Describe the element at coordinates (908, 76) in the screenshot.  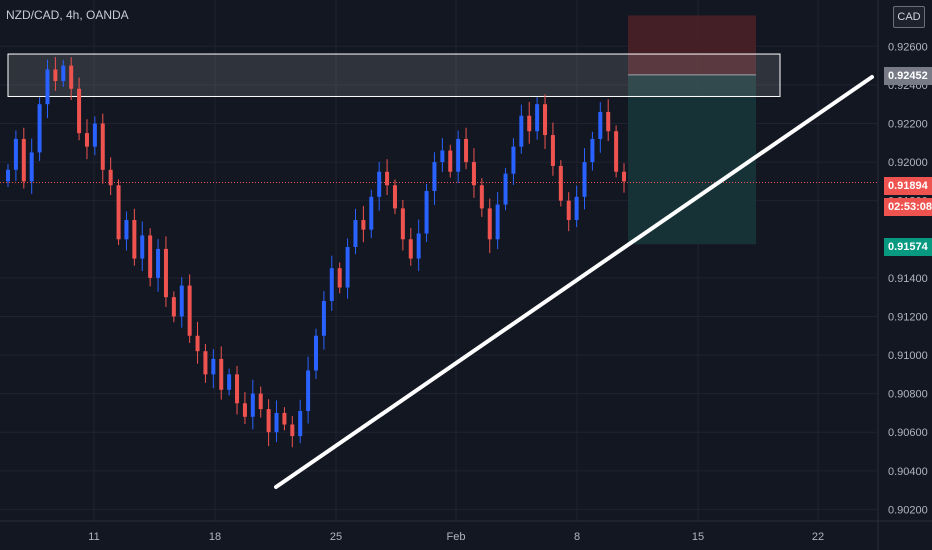
I see `resistance-price-tag: 0.92452` at that location.